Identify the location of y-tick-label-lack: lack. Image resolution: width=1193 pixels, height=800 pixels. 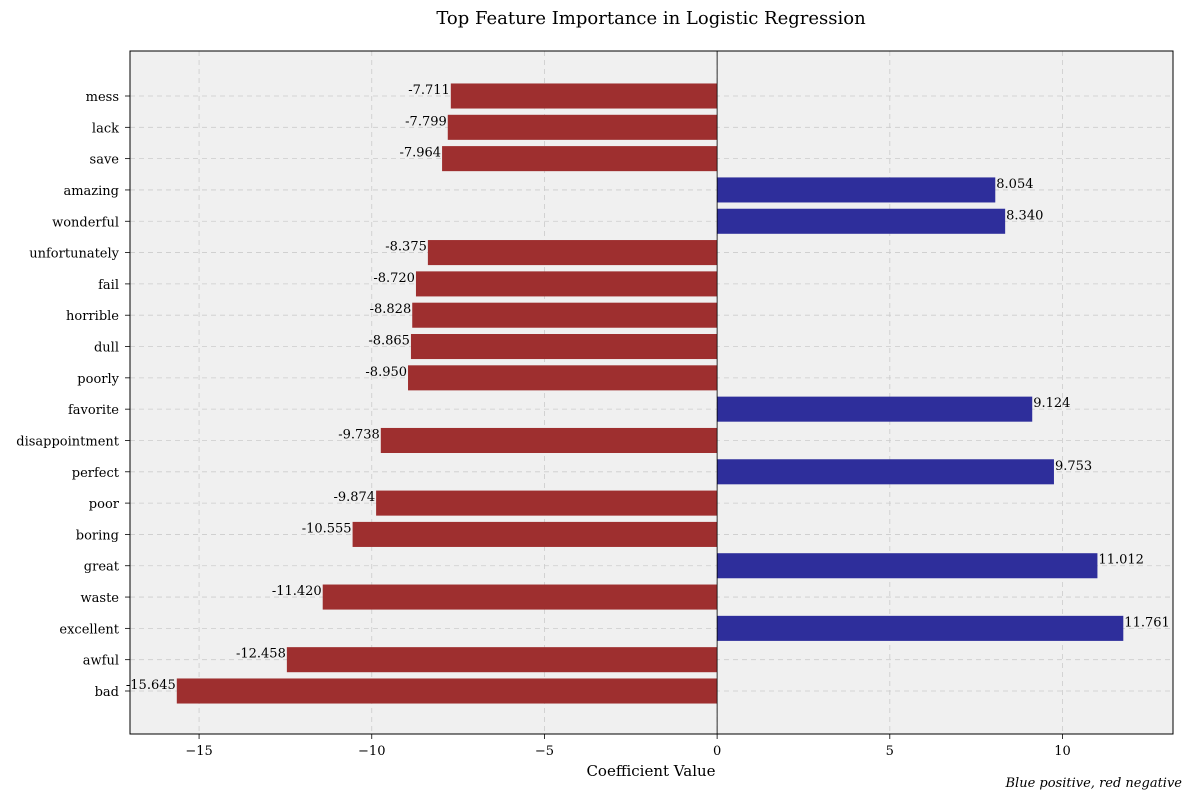
(105, 128).